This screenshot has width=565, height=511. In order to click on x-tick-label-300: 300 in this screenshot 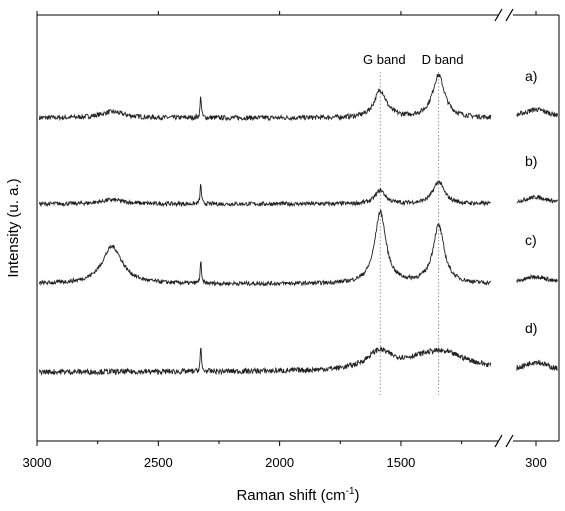, I will do `click(536, 462)`.